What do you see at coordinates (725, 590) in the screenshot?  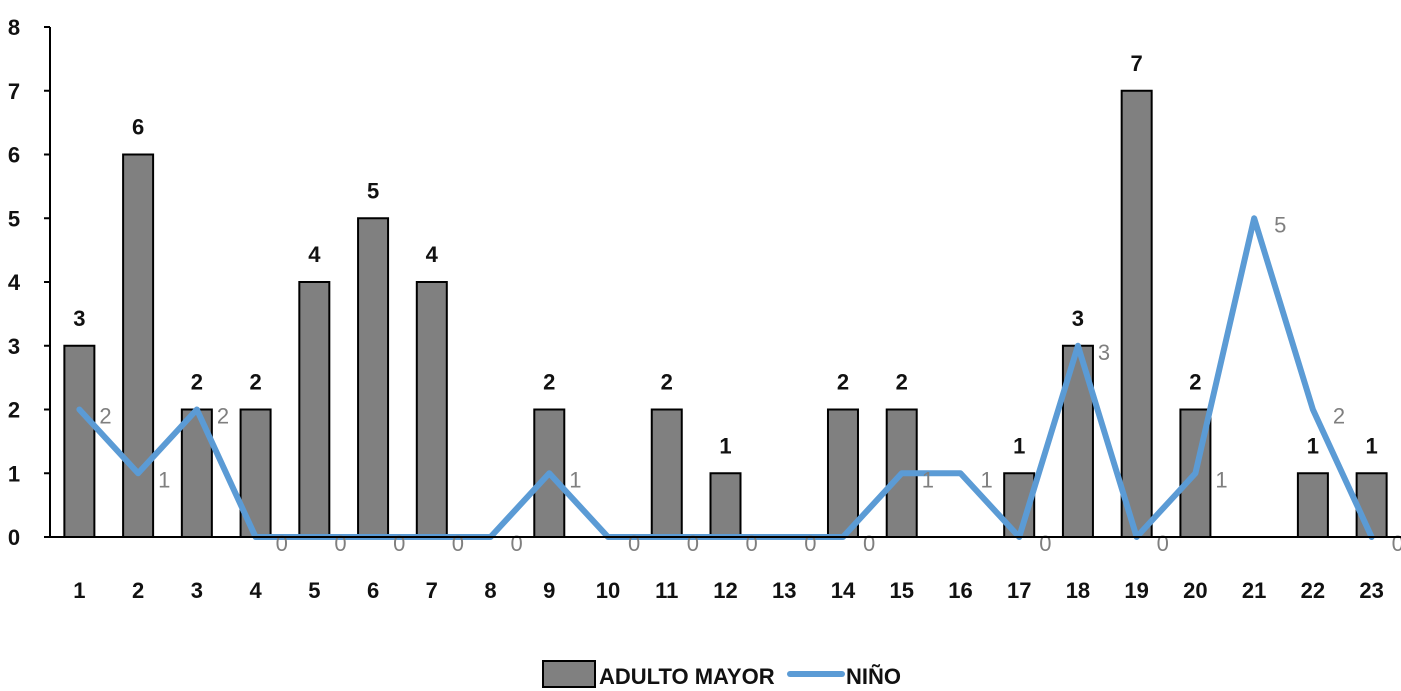 I see `x-tick-label: 12` at bounding box center [725, 590].